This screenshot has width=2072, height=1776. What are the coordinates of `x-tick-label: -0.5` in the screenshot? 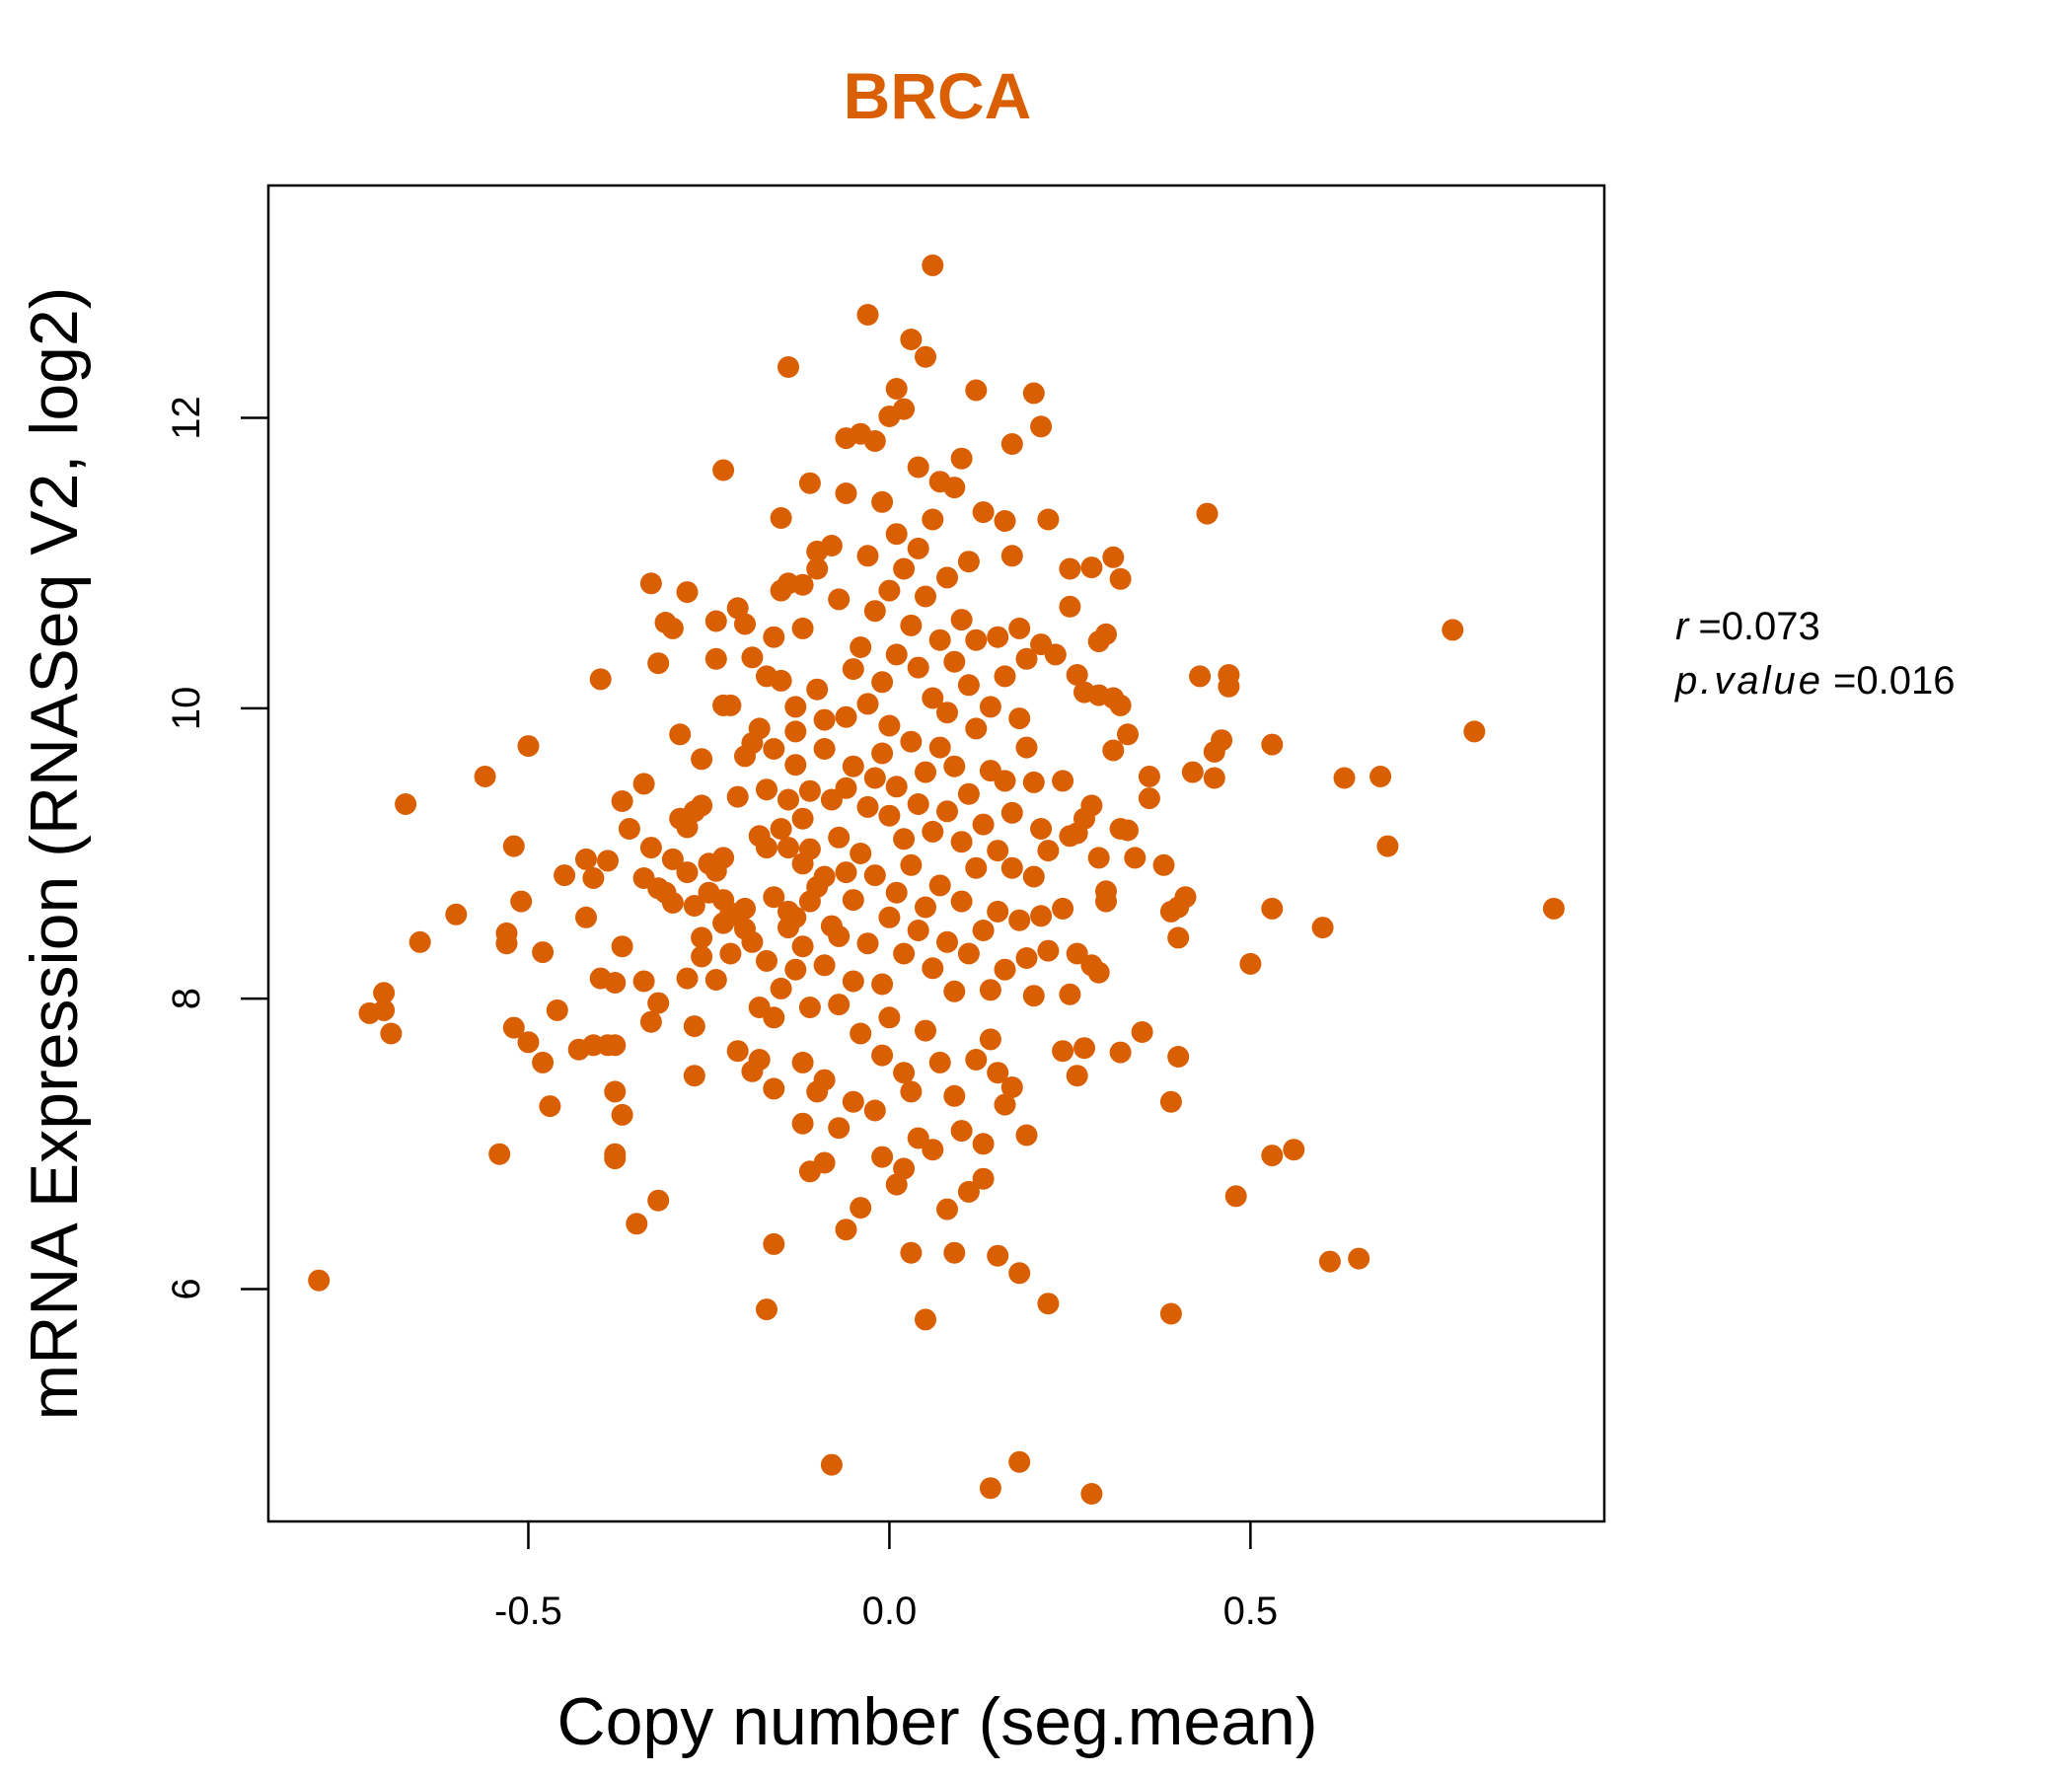 It's located at (528, 1611).